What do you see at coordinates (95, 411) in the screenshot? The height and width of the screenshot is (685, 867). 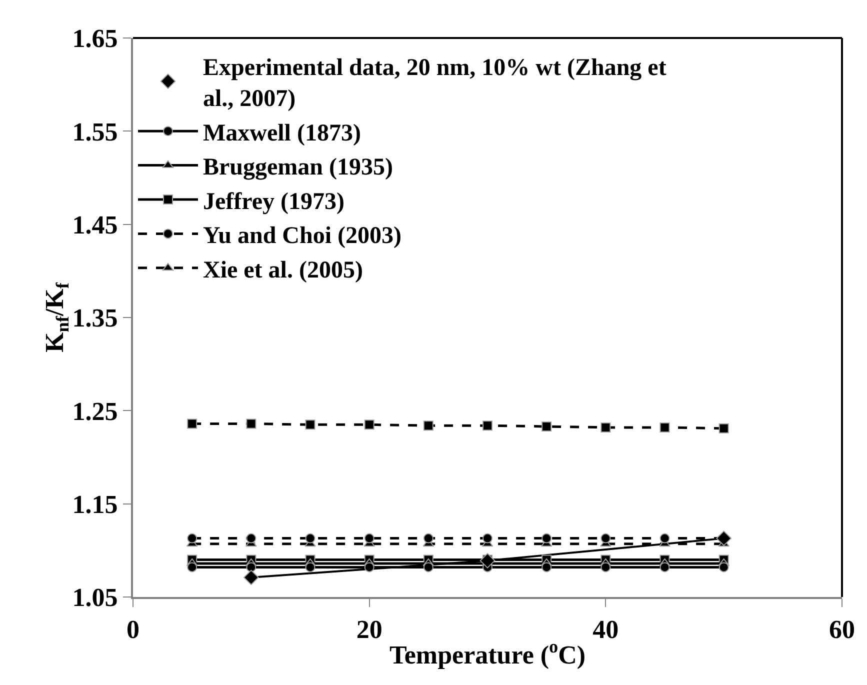 I see `y-tick-label: 1.25` at bounding box center [95, 411].